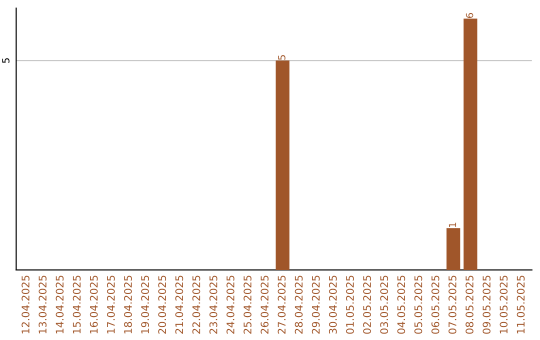 The image size is (540, 340). Describe the element at coordinates (470, 305) in the screenshot. I see `x-tick-label: 08.05.2025` at that location.